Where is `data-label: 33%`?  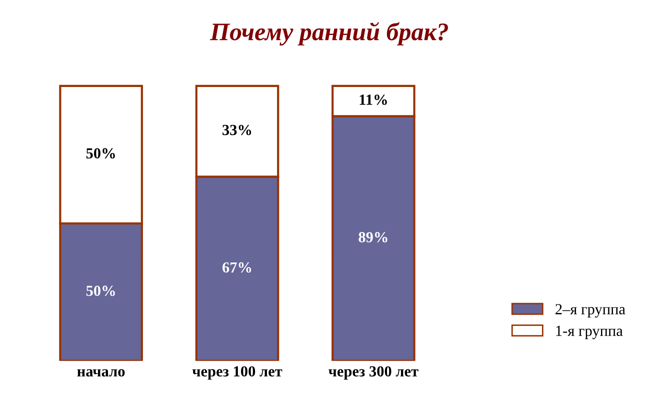 data-label: 33% is located at coordinates (237, 130).